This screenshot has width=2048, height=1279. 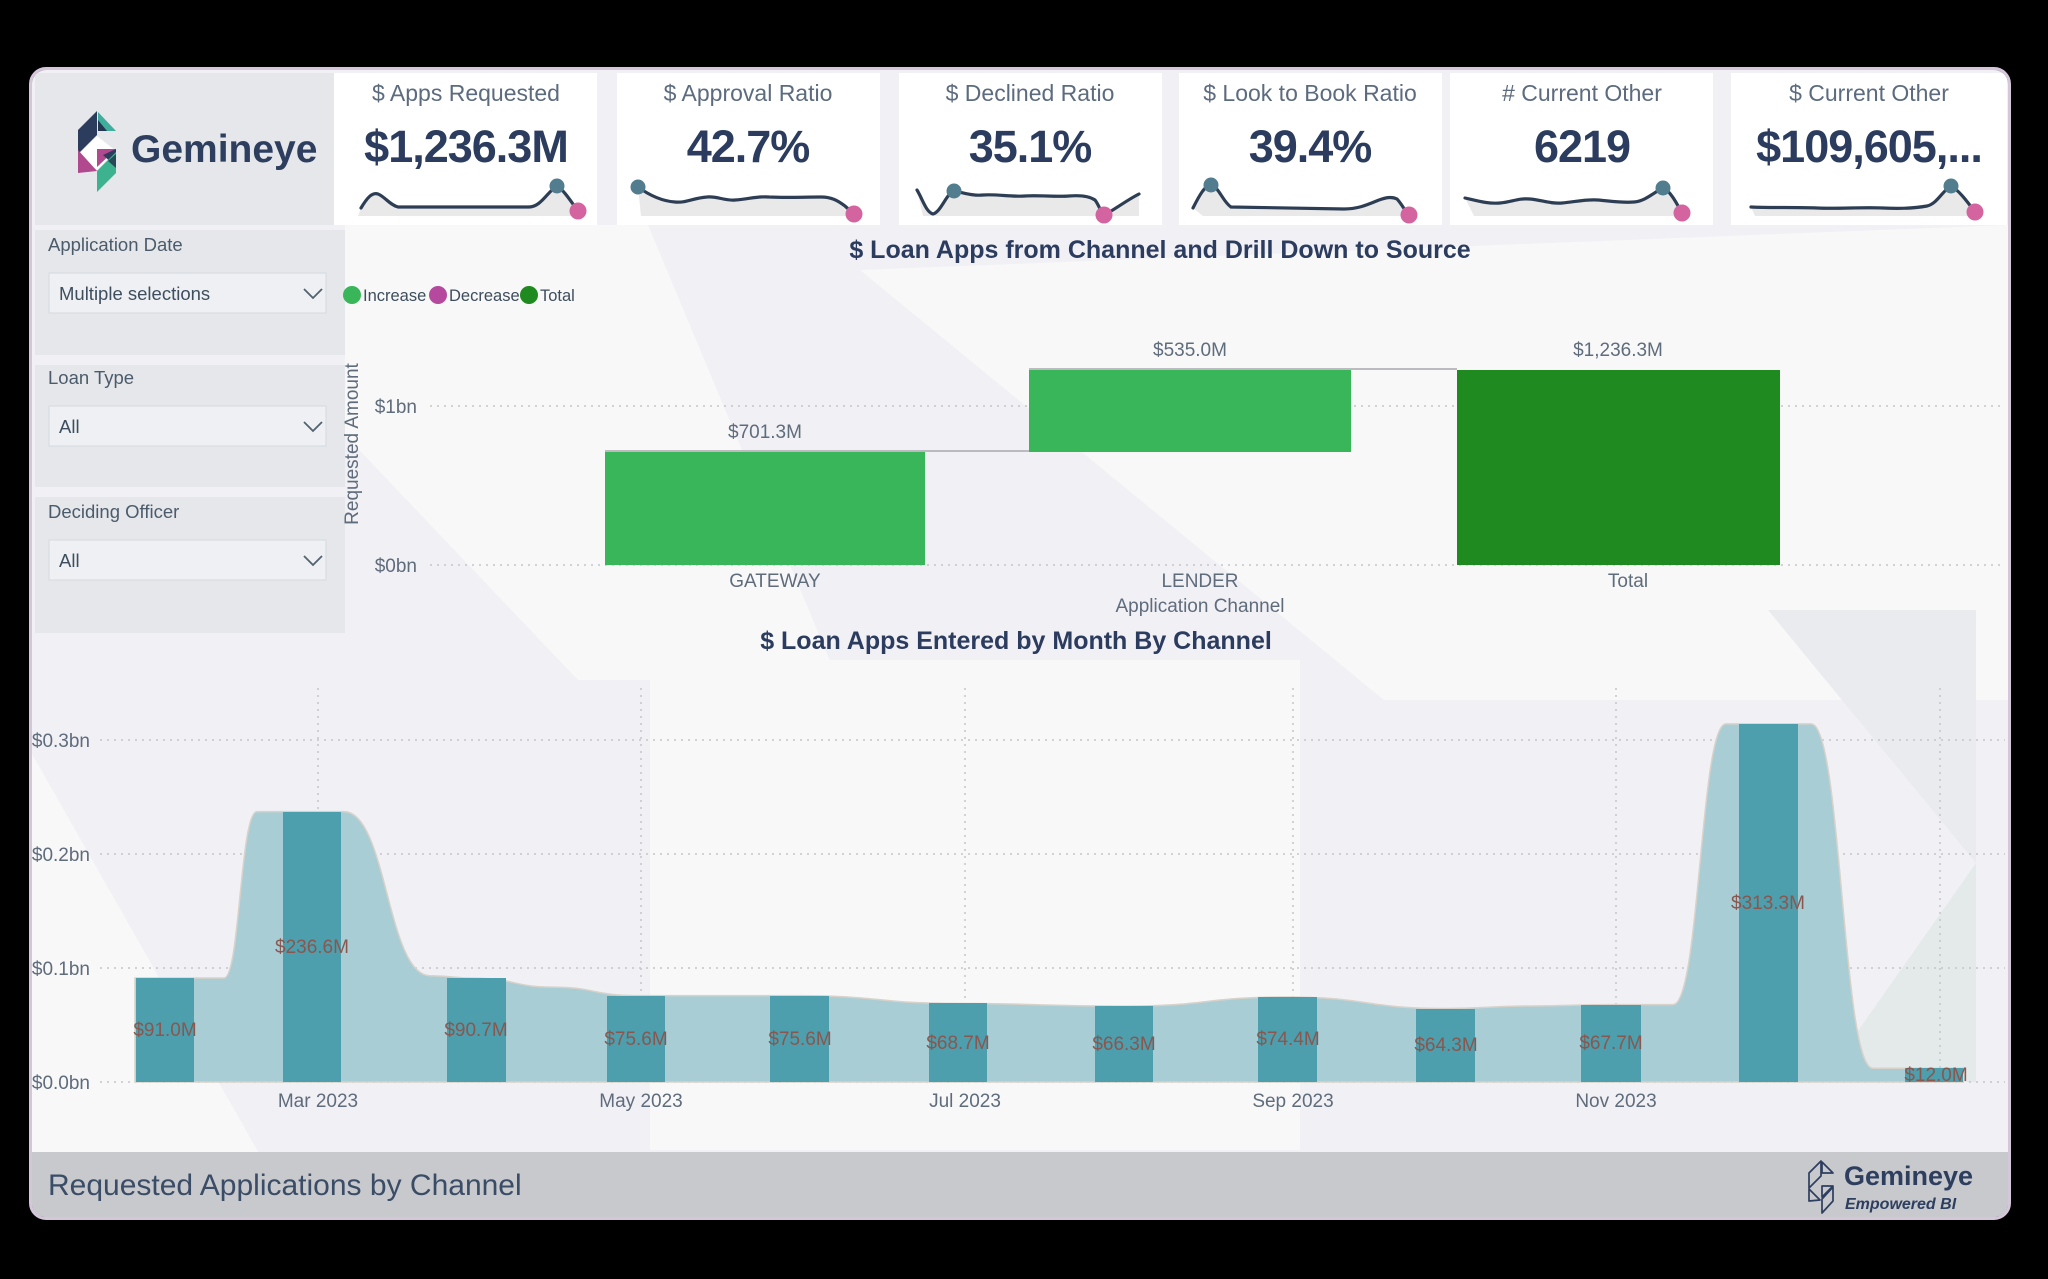 What do you see at coordinates (1030, 146) in the screenshot?
I see `svg-text: 35.1%` at bounding box center [1030, 146].